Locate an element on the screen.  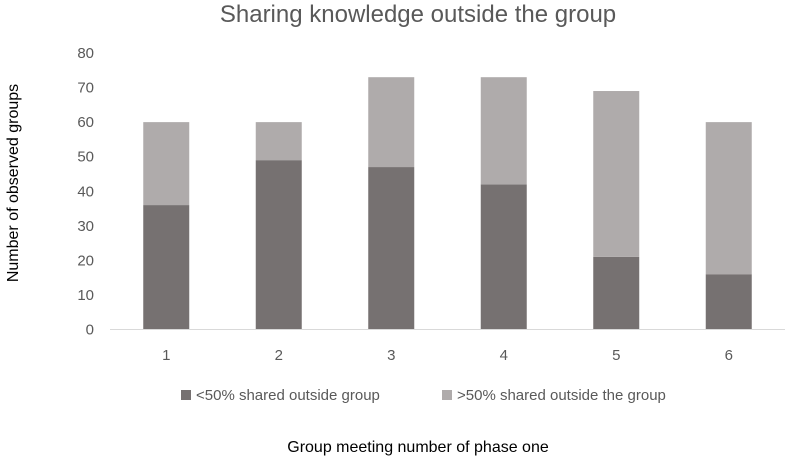
y-axis-title: Number of observed groups is located at coordinates (13, 183).